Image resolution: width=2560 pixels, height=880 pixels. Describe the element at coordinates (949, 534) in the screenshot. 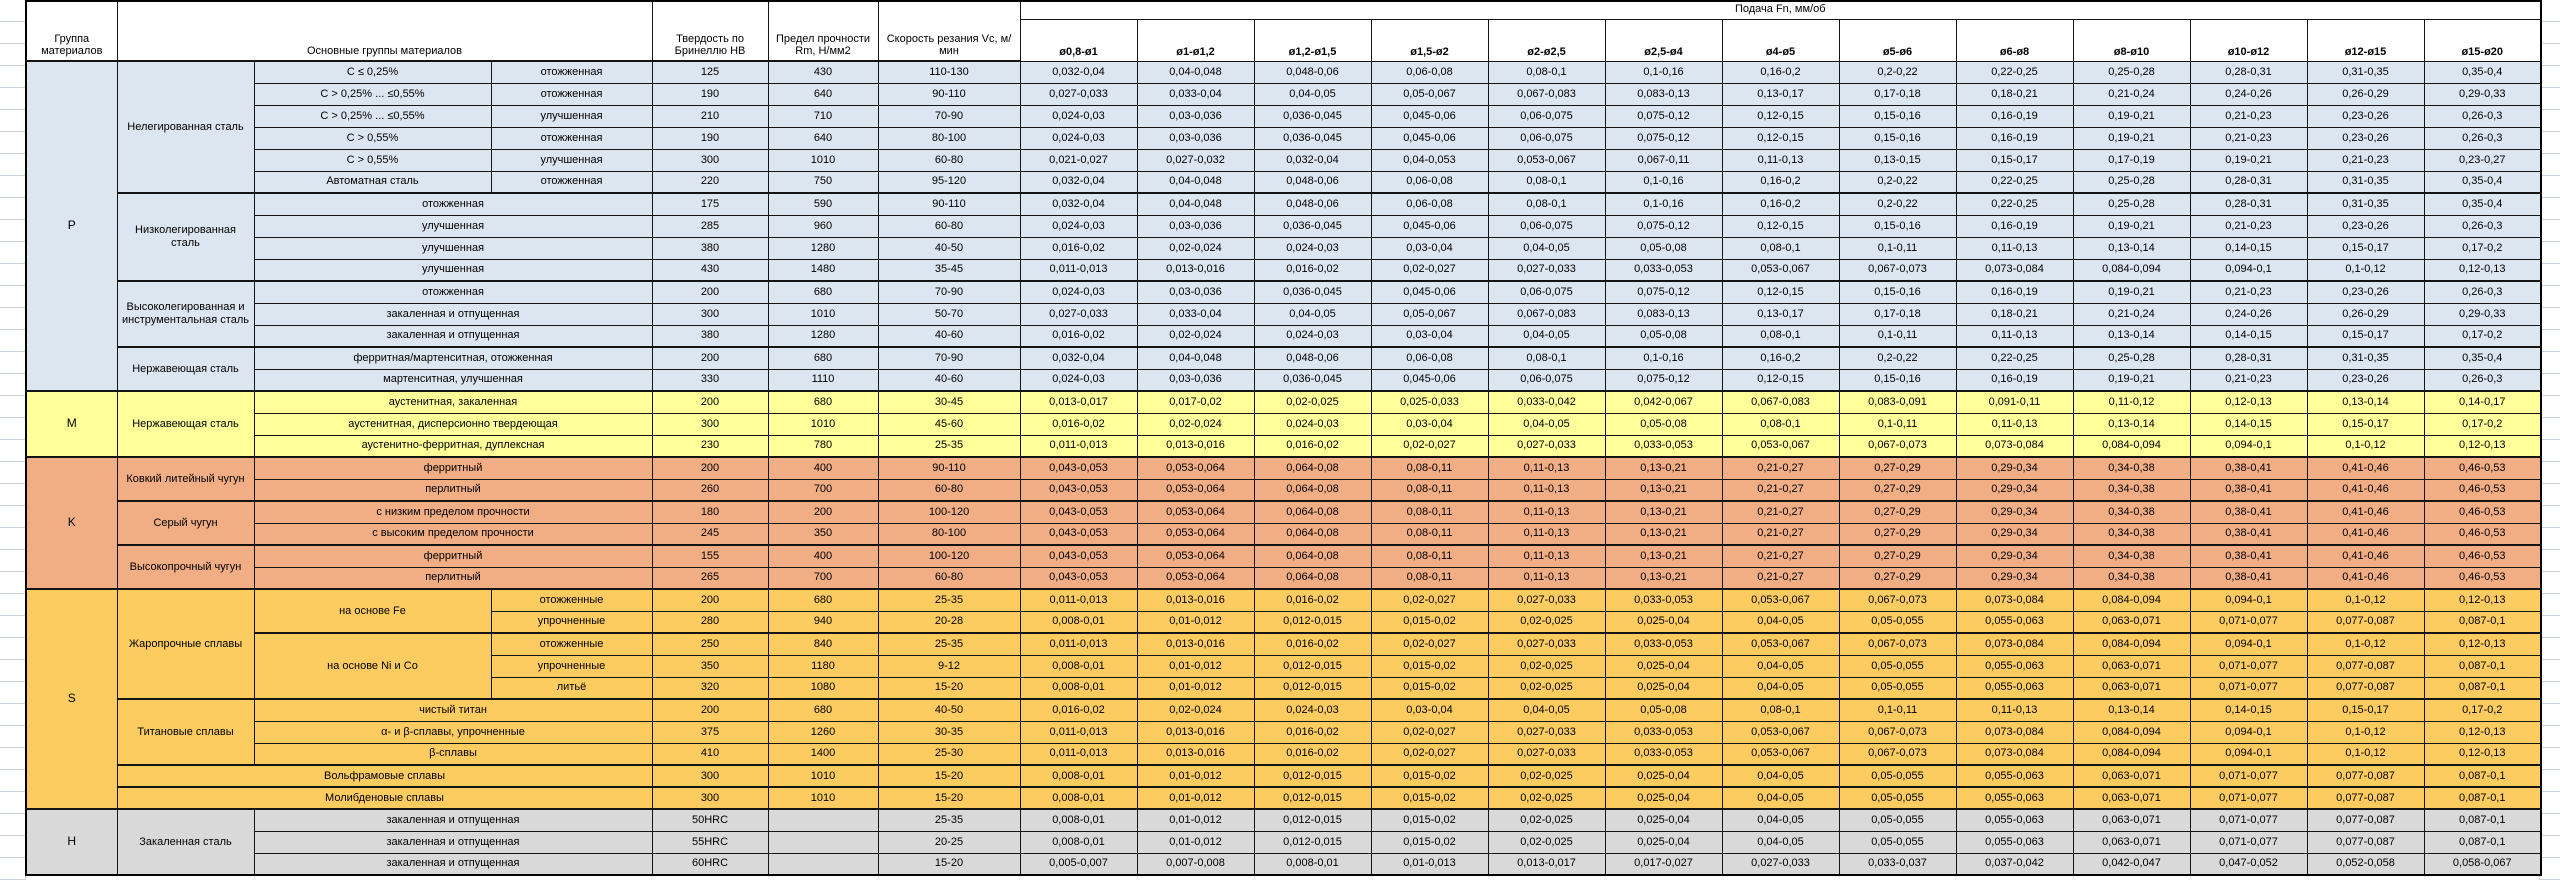

I see `cell-cutting-speed: 80-100` at that location.